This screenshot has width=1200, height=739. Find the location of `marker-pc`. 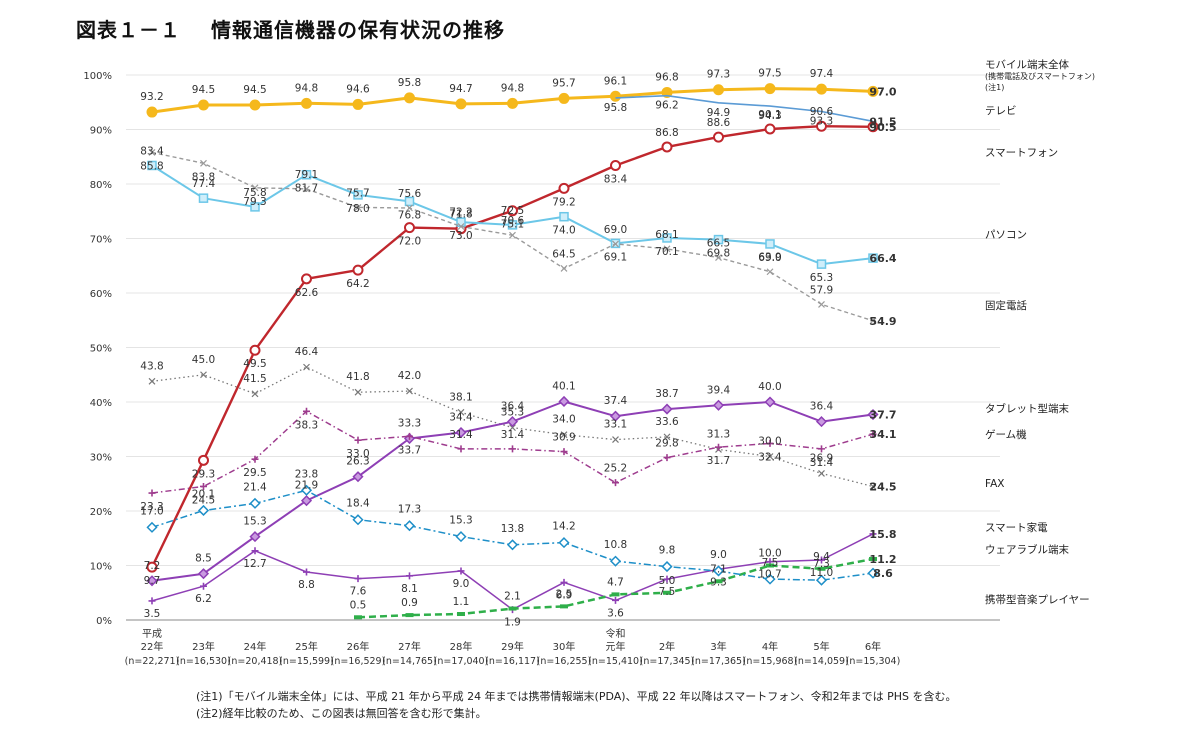

marker-pc is located at coordinates (667, 238).